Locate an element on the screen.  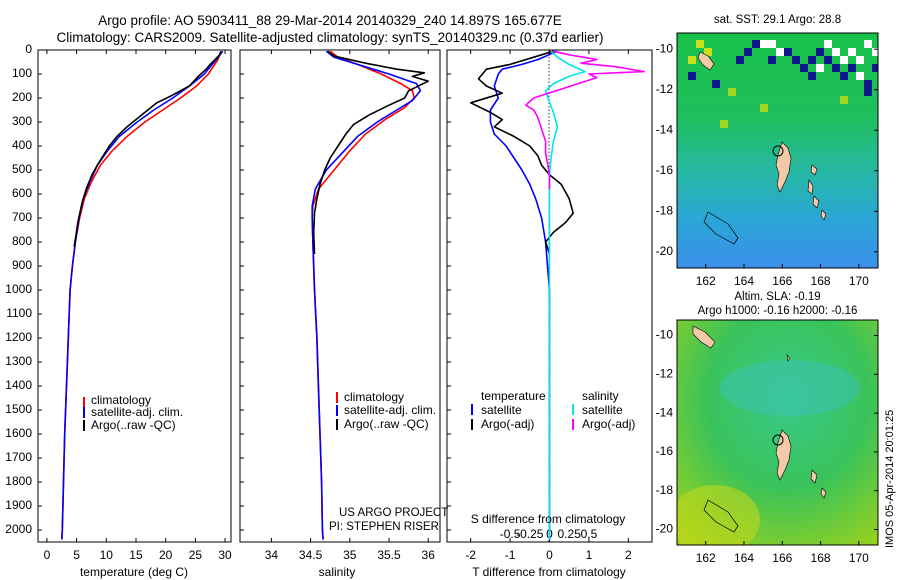
sst-map: 162 164 166 168 170 -10 -12 -14 -16 -18 -20 is located at coordinates (767, 160).